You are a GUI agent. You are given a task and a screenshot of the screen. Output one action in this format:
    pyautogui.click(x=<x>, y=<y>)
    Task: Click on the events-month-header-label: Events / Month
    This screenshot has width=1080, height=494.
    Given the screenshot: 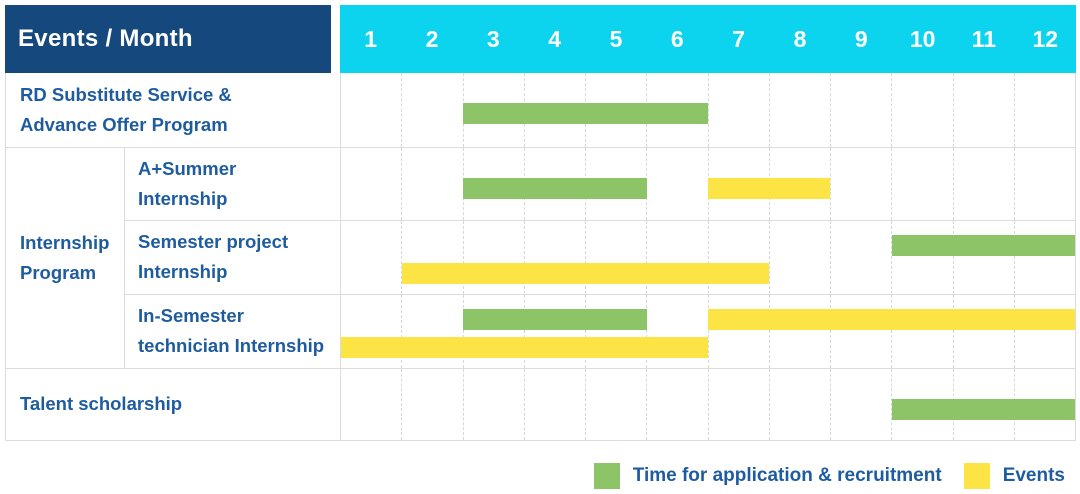 What is the action you would take?
    pyautogui.click(x=105, y=38)
    